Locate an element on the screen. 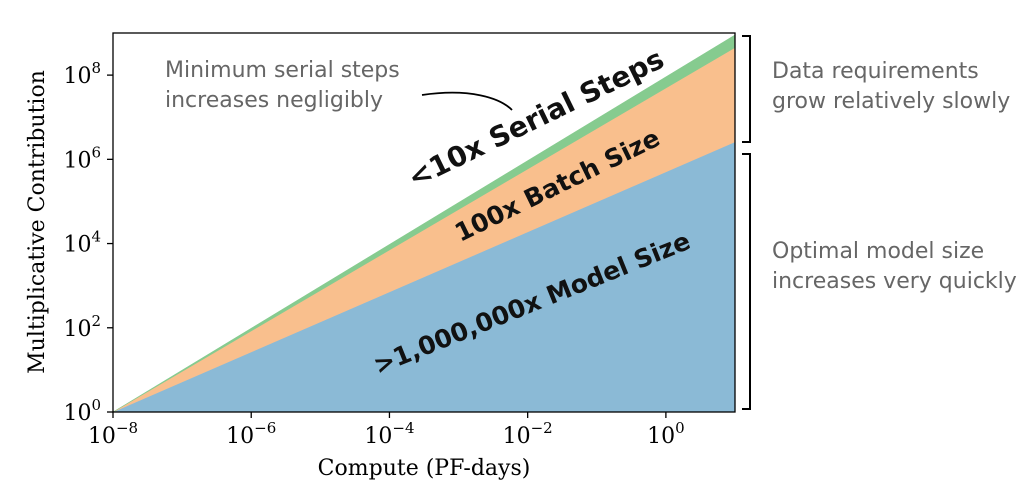 The height and width of the screenshot is (496, 1036). annotation-arrow is located at coordinates (467, 101).